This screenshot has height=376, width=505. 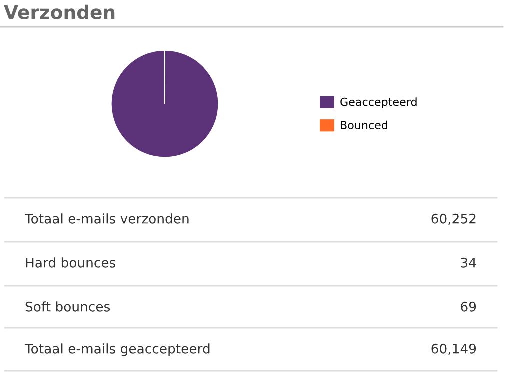 I want to click on text: Soft bounces, so click(x=68, y=307).